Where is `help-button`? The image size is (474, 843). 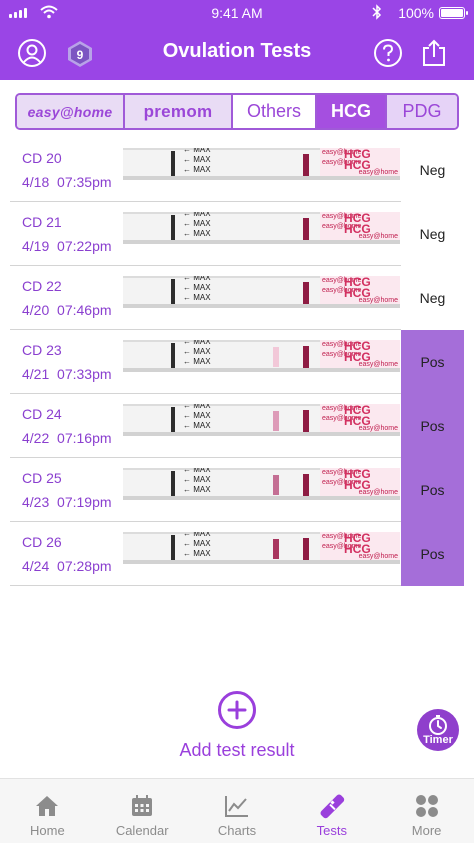 help-button is located at coordinates (388, 53).